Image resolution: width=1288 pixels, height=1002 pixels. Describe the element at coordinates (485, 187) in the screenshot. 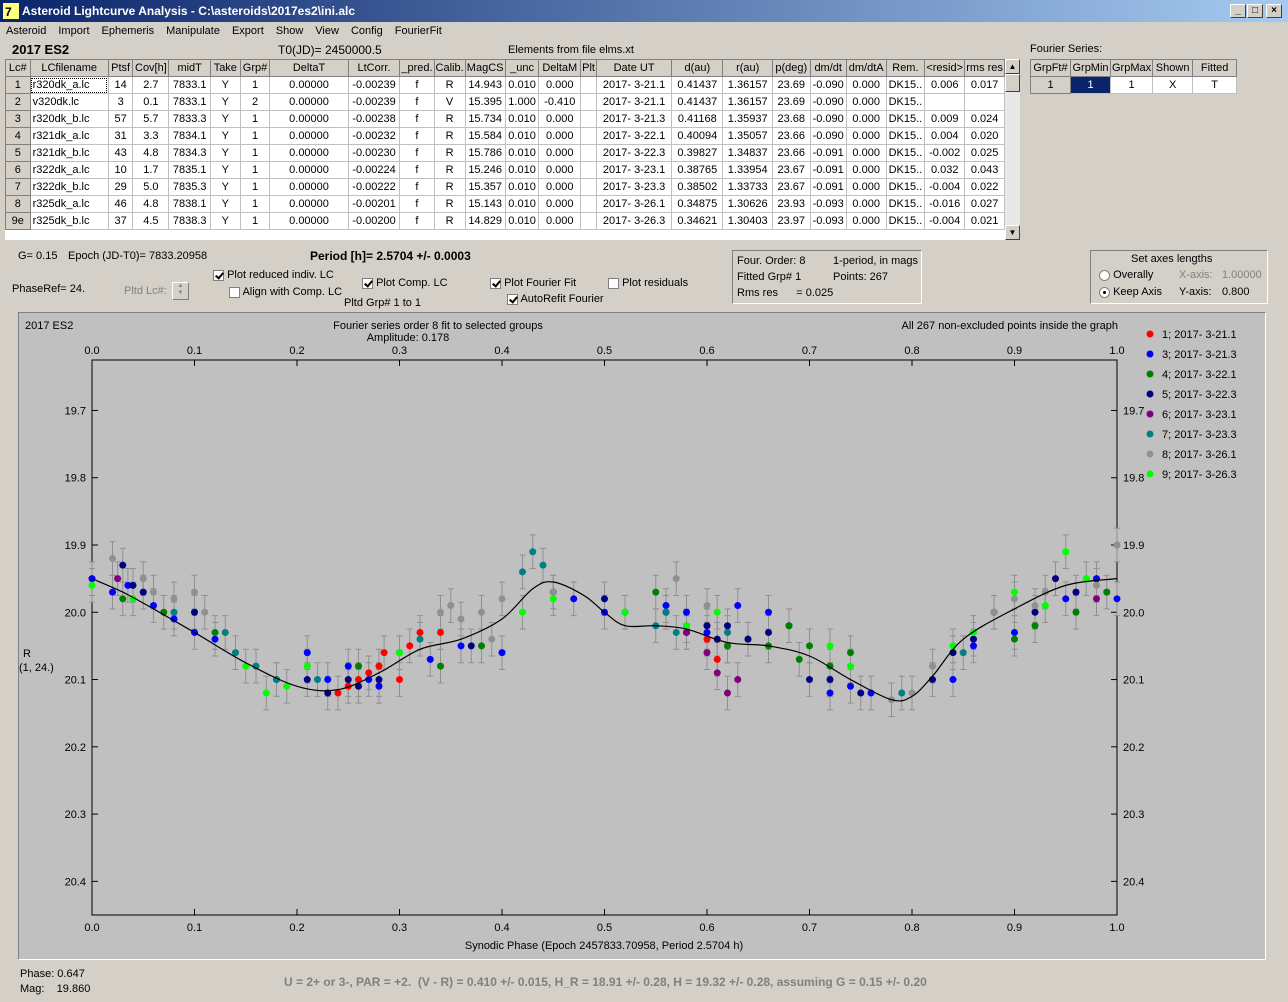

I see `table-cell: 15.357` at that location.